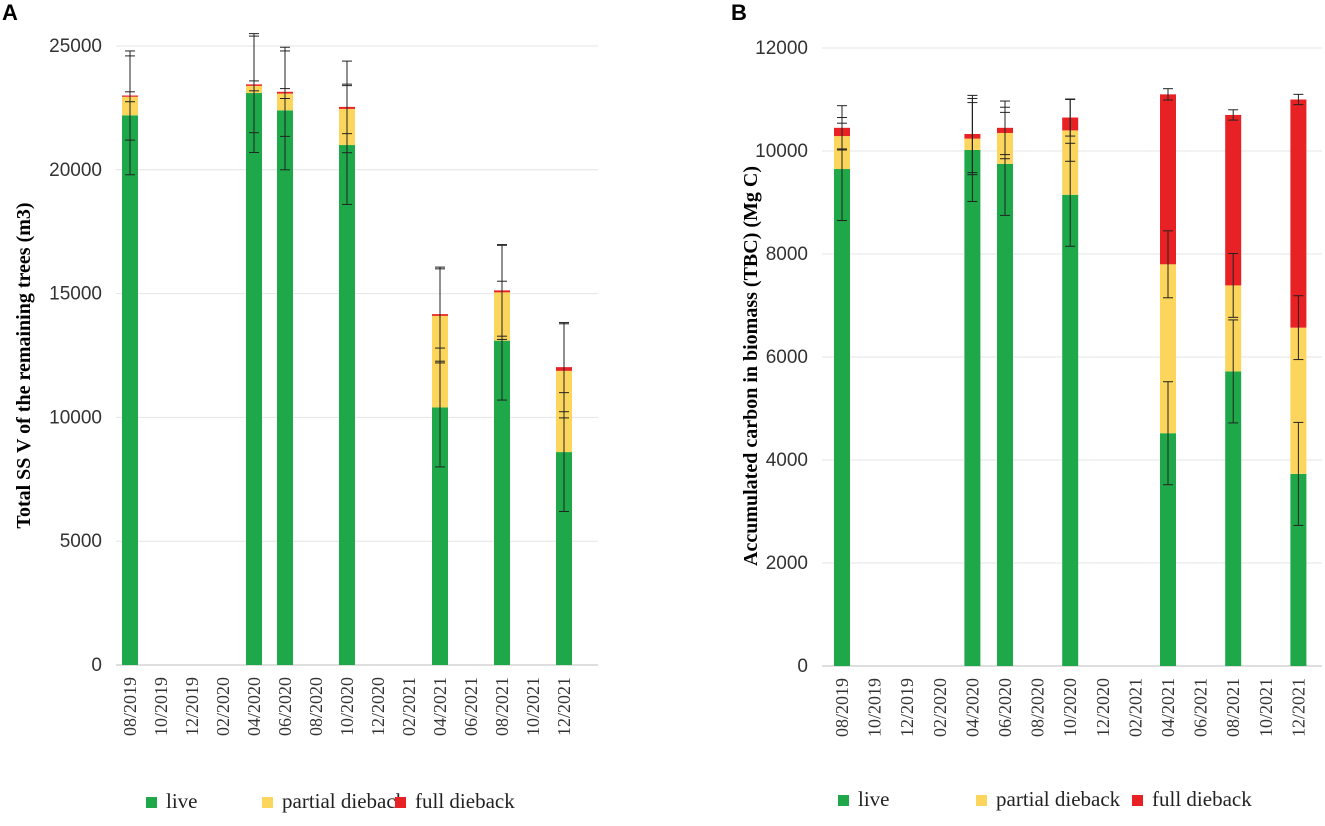  Describe the element at coordinates (75, 46) in the screenshot. I see `y-tick-label: 25000` at that location.